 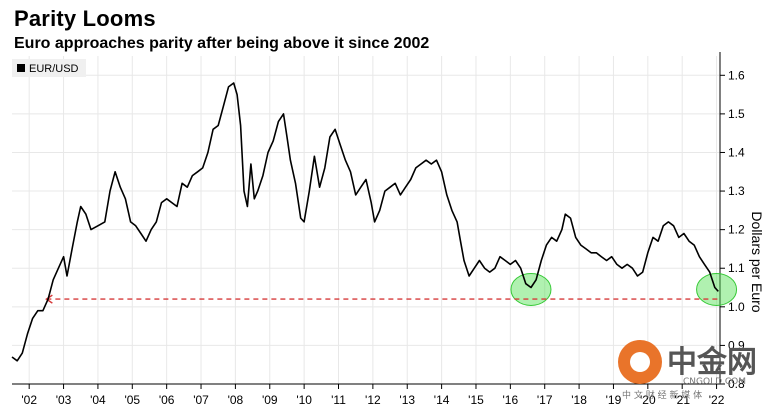 What do you see at coordinates (579, 400) in the screenshot?
I see `x-tick-label: '18` at bounding box center [579, 400].